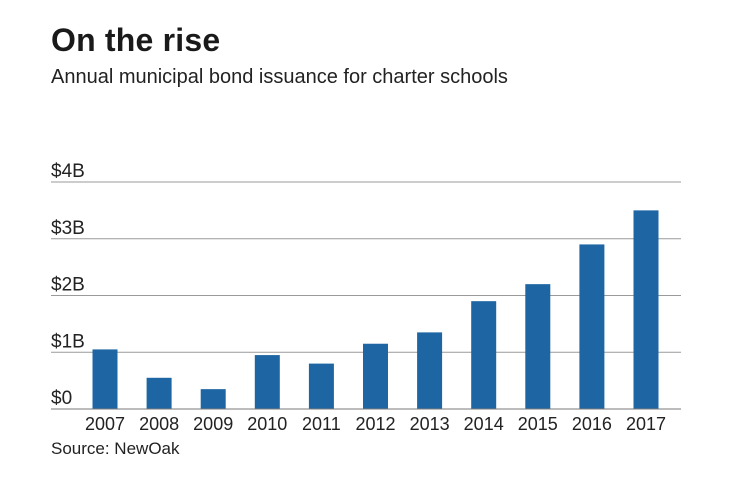  I want to click on y-axis-labels: $0 $1B $2B $3B $4B, so click(68, 285).